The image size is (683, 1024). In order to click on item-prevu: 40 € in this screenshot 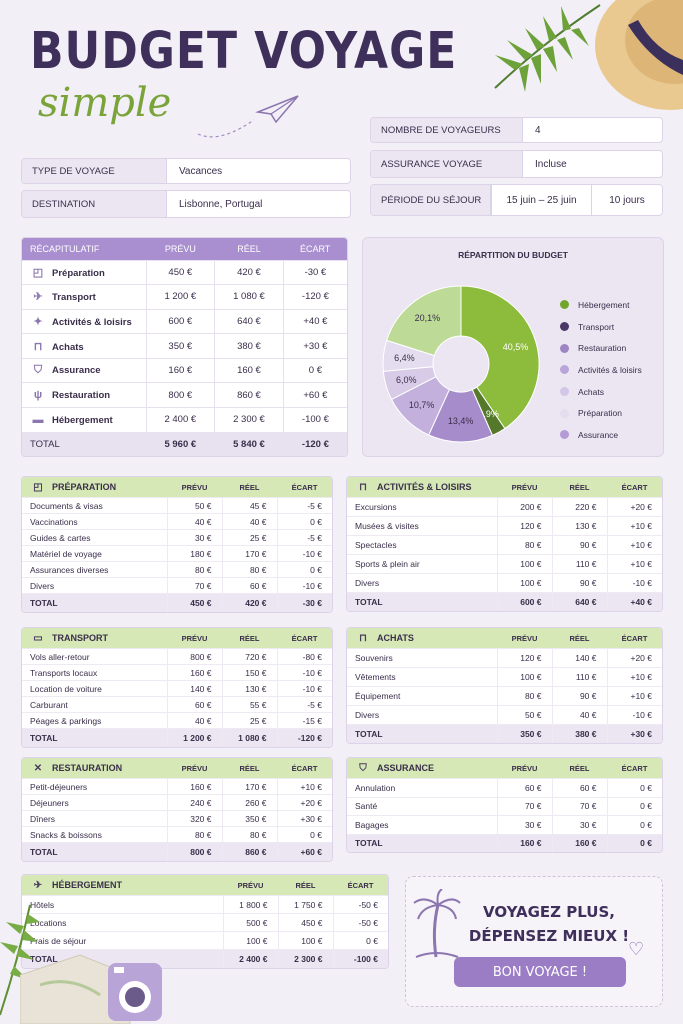, I will do `click(194, 521)`.